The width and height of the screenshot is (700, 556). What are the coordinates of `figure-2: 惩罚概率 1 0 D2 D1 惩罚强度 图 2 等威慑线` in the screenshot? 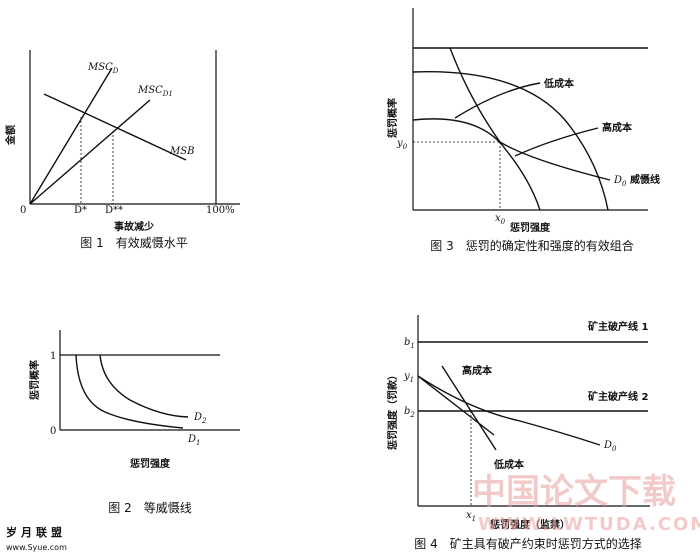 It's located at (134, 422).